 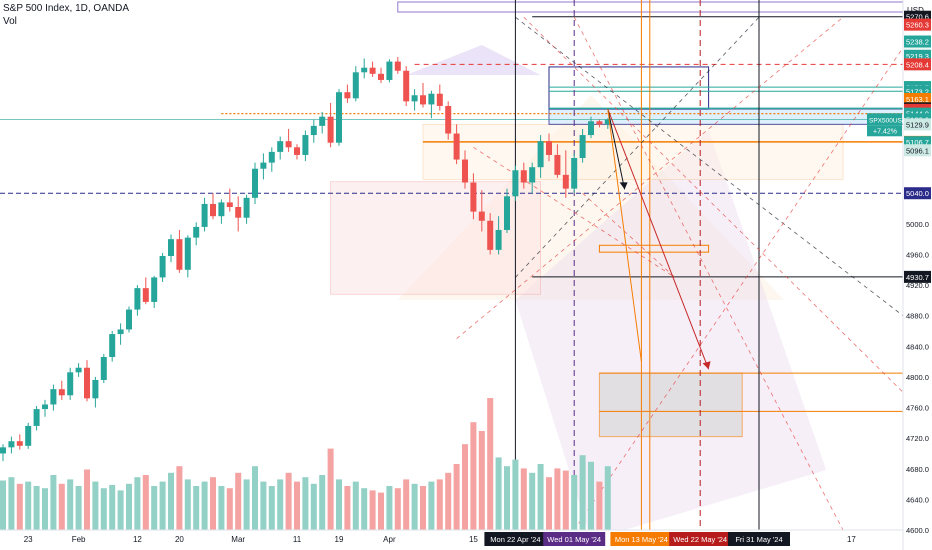 What do you see at coordinates (917, 438) in the screenshot?
I see `y-tick-label: 4720.0` at bounding box center [917, 438].